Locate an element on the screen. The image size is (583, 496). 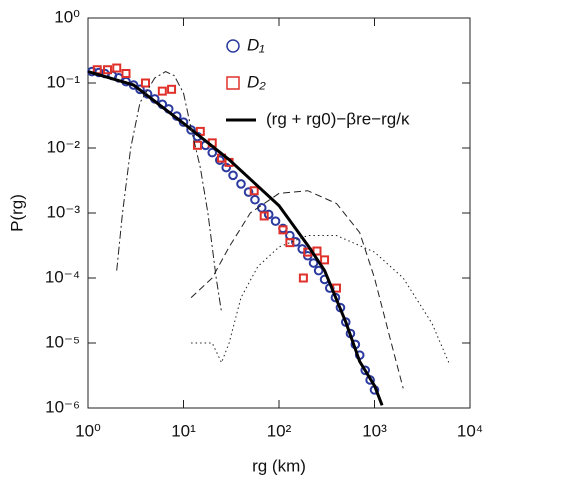
y-tick-label: 10⁰ is located at coordinates (67, 16).